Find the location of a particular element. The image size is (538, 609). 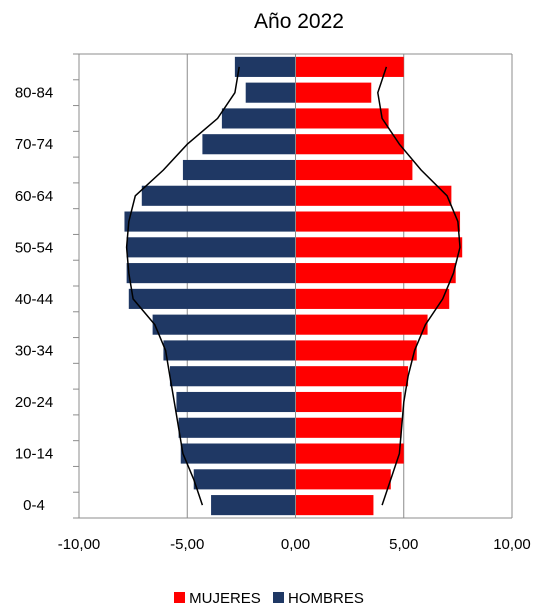

chart-title: Año 2022 is located at coordinates (299, 21).